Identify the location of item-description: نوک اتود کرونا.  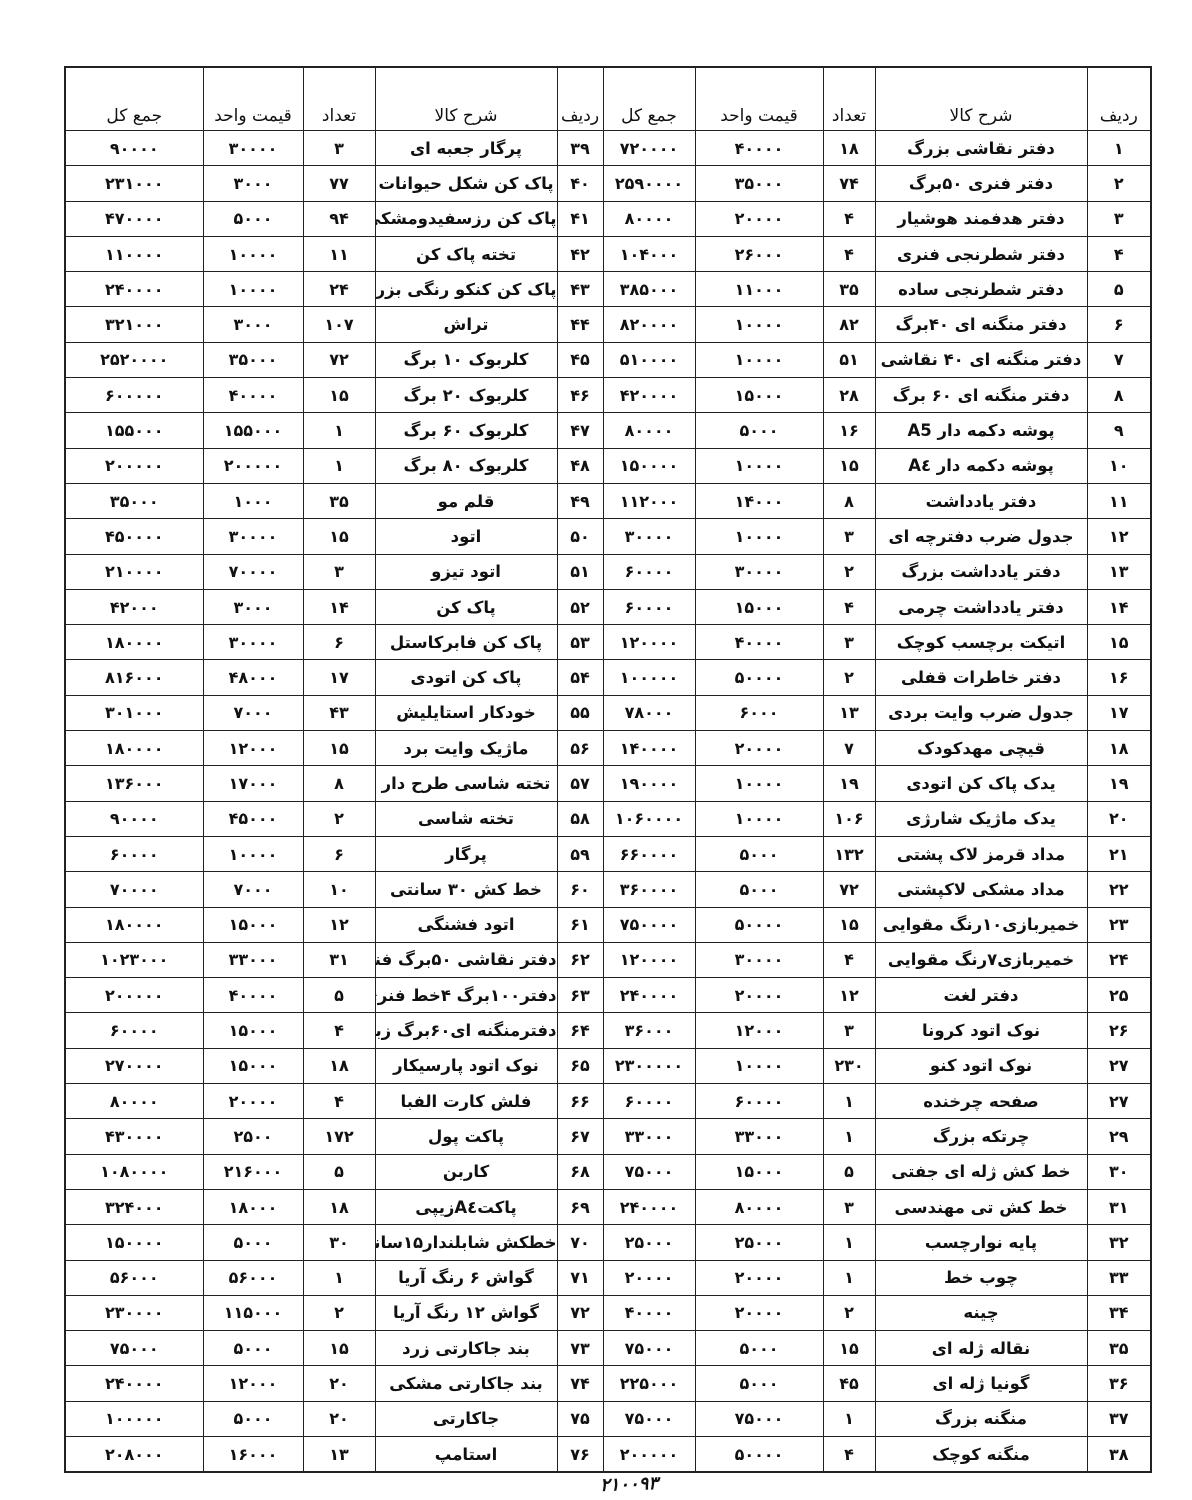
(981, 1030).